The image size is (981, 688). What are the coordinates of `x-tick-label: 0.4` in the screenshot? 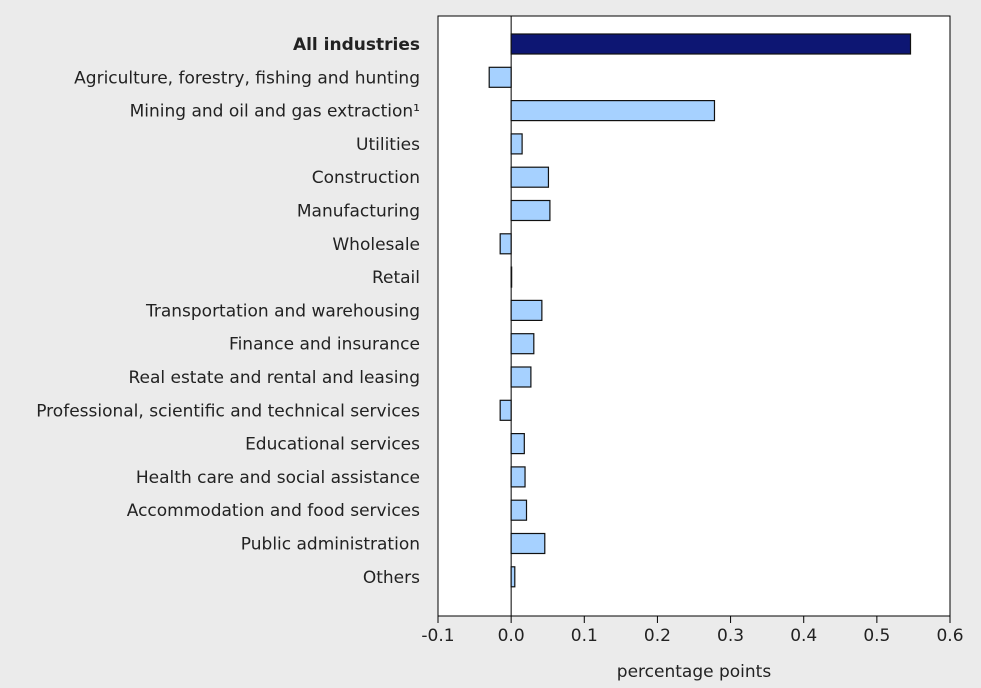 It's located at (803, 636).